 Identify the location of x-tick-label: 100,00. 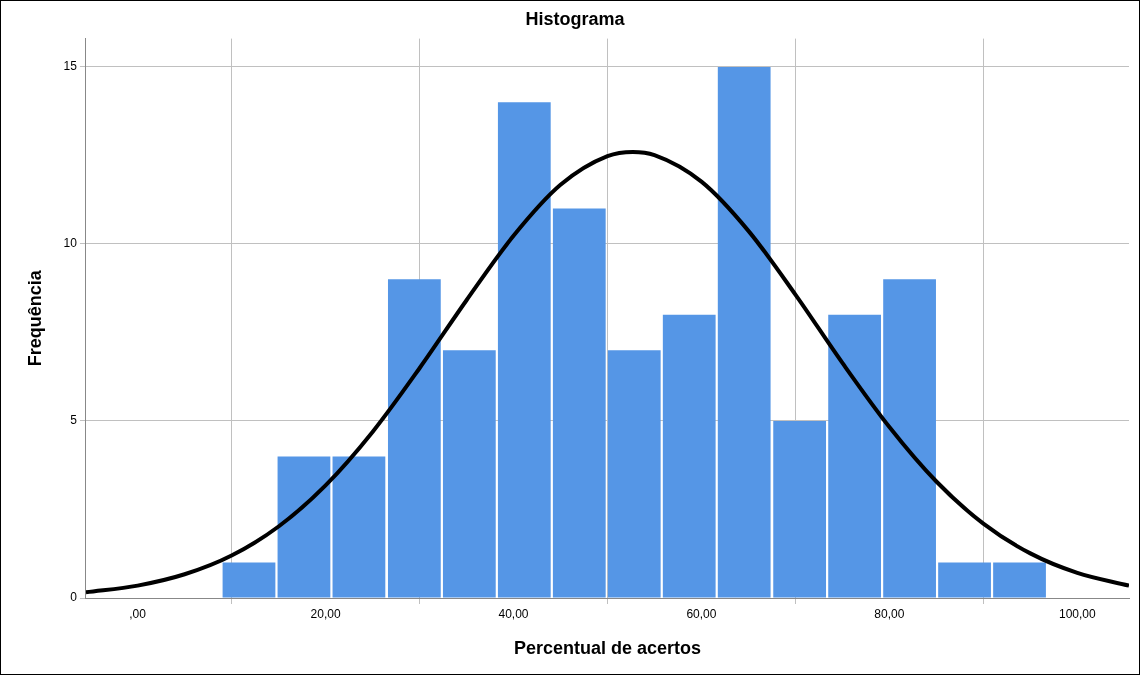
(1077, 613).